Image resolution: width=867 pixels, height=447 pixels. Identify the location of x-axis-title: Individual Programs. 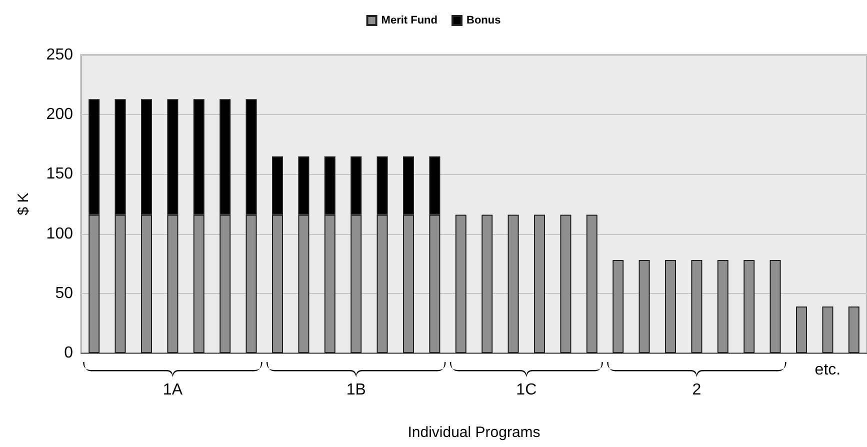
(474, 432).